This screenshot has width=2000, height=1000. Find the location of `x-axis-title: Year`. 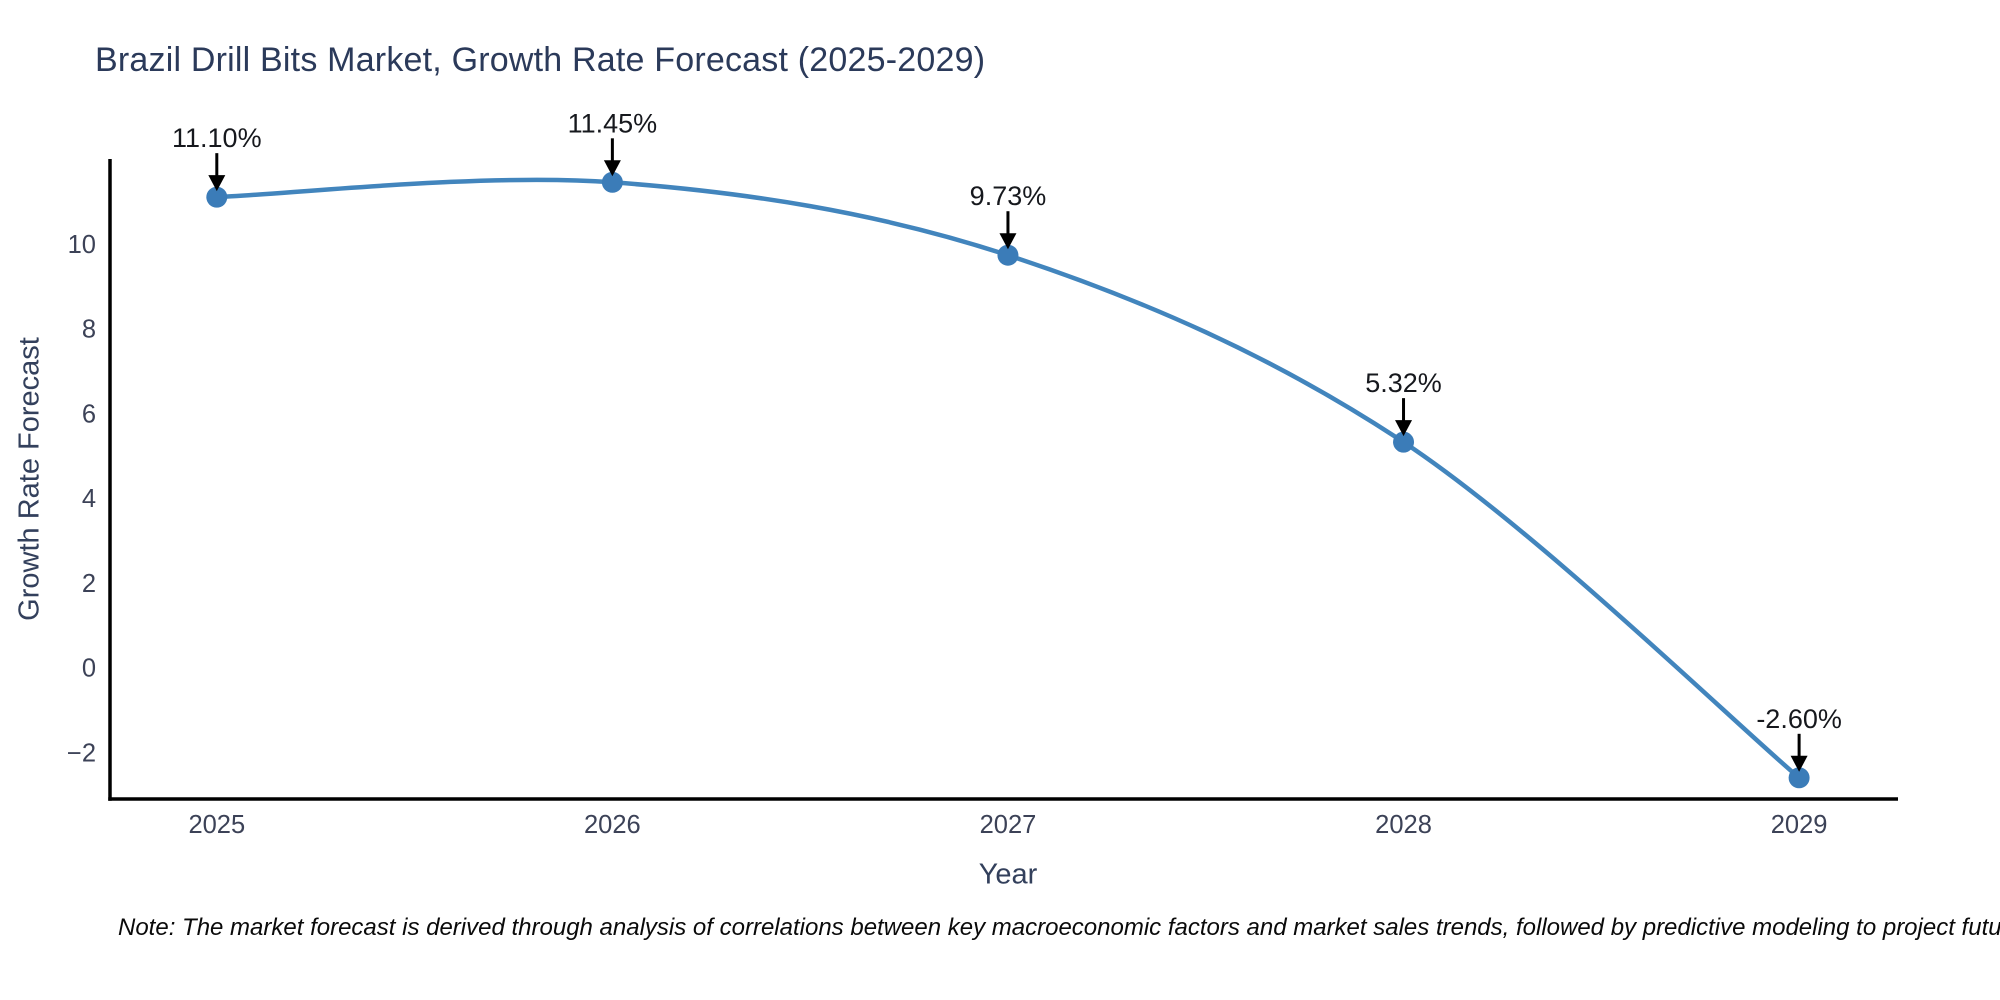

x-axis-title: Year is located at coordinates (1008, 874).